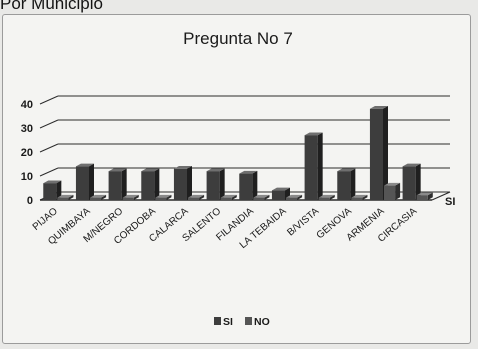  I want to click on bar-si-4-top, so click(182, 167).